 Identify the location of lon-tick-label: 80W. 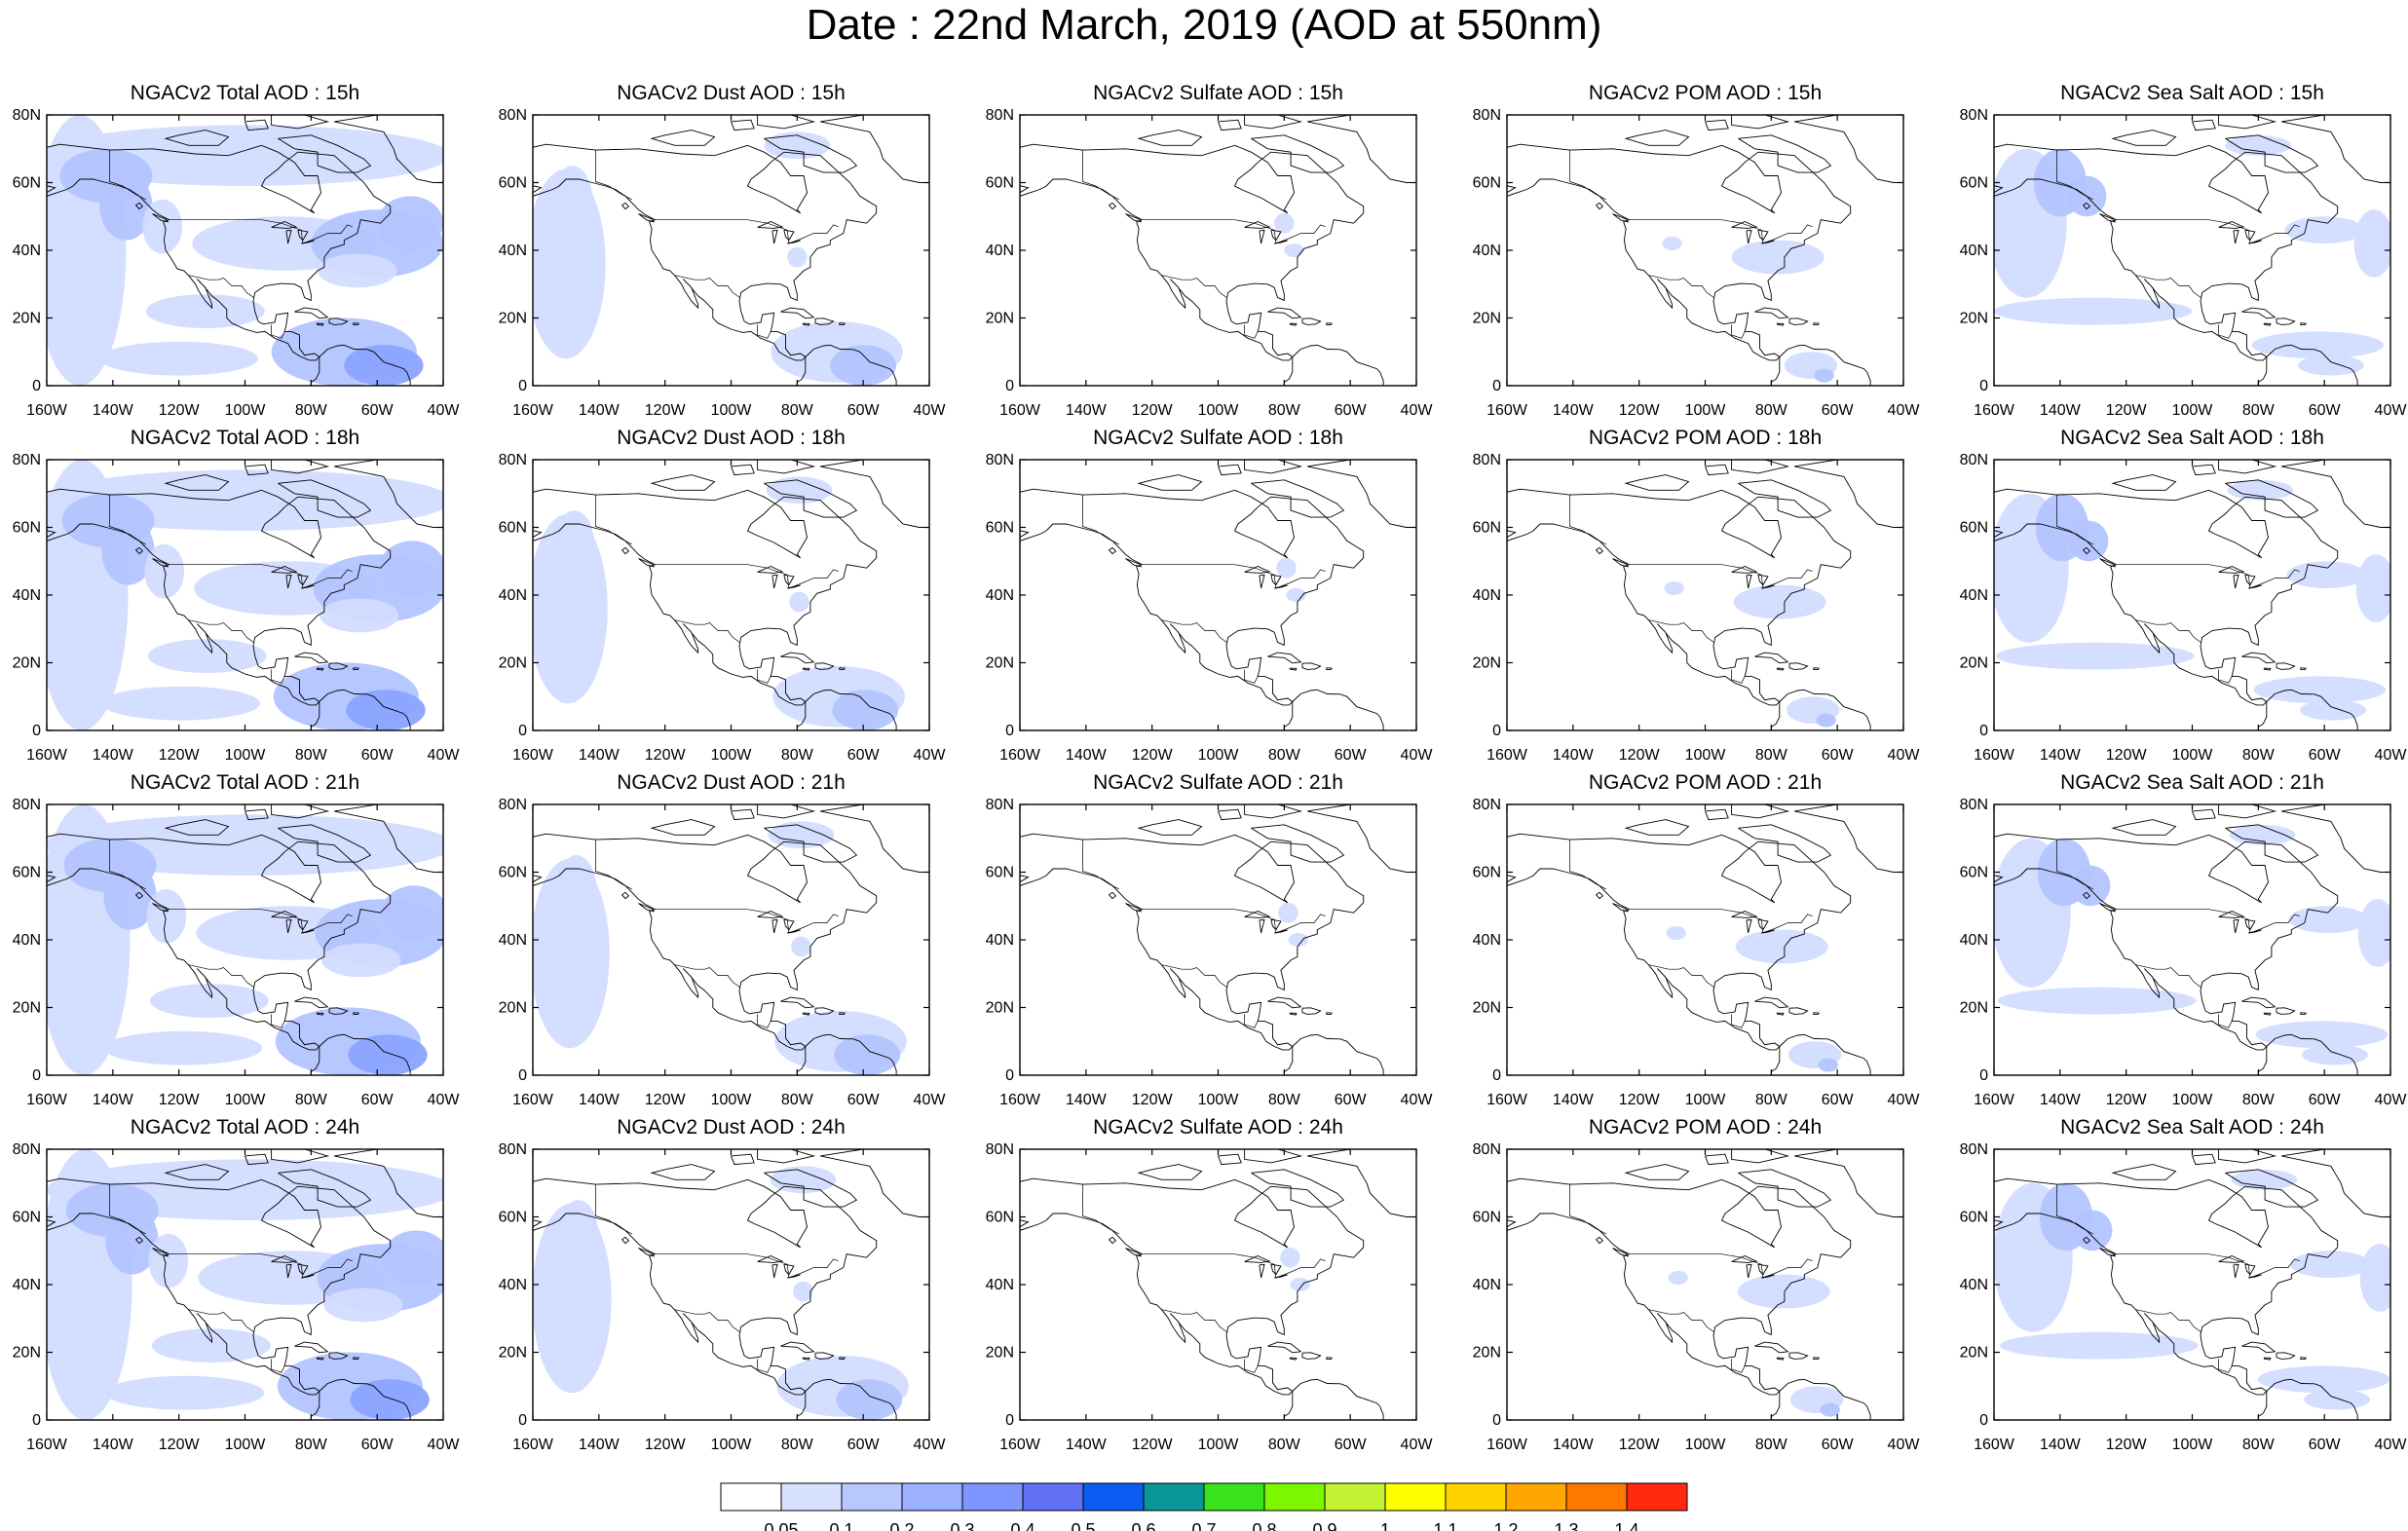
(2259, 410).